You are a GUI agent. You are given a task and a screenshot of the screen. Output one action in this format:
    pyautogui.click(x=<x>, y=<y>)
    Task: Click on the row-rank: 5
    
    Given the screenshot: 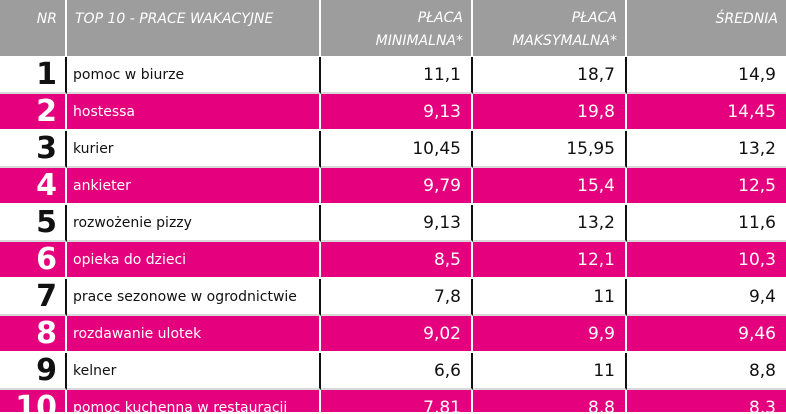 What is the action you would take?
    pyautogui.click(x=33, y=223)
    